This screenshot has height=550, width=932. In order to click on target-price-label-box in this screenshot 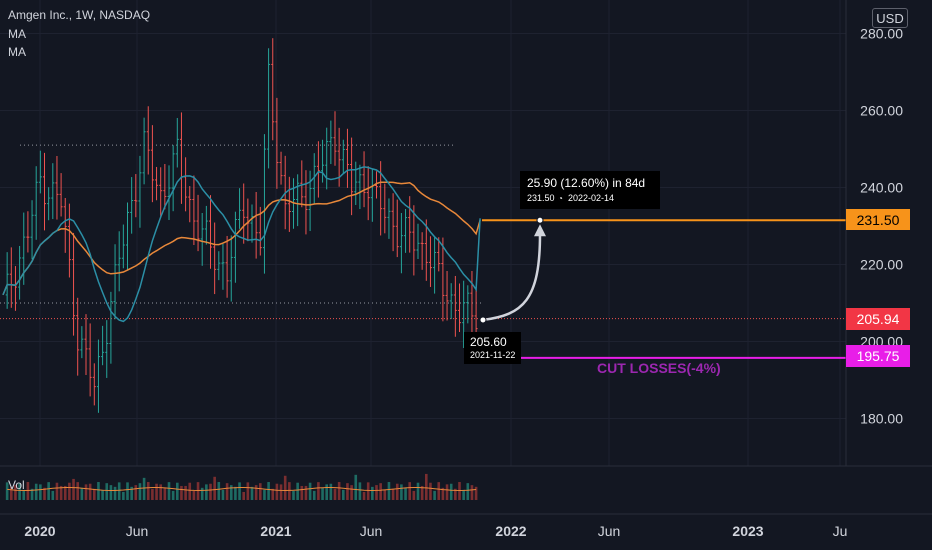, I will do `click(878, 219)`.